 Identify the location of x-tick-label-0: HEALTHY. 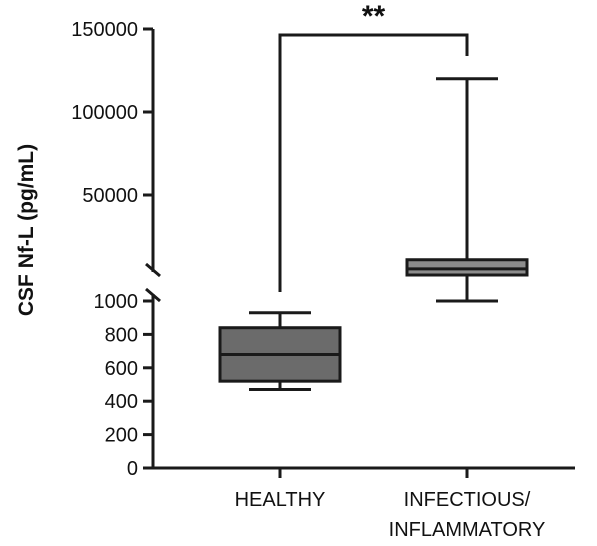
(280, 500).